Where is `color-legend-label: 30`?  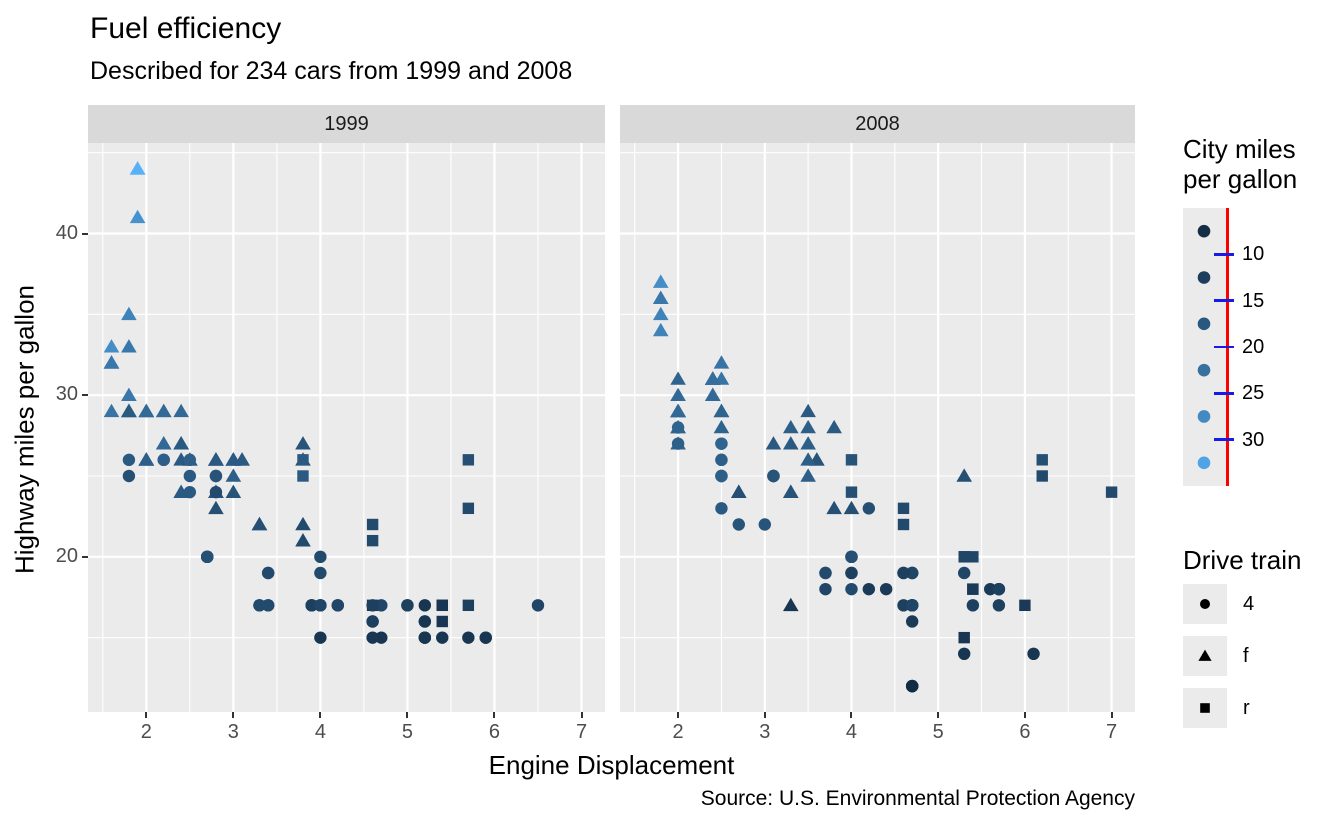 color-legend-label: 30 is located at coordinates (1253, 439).